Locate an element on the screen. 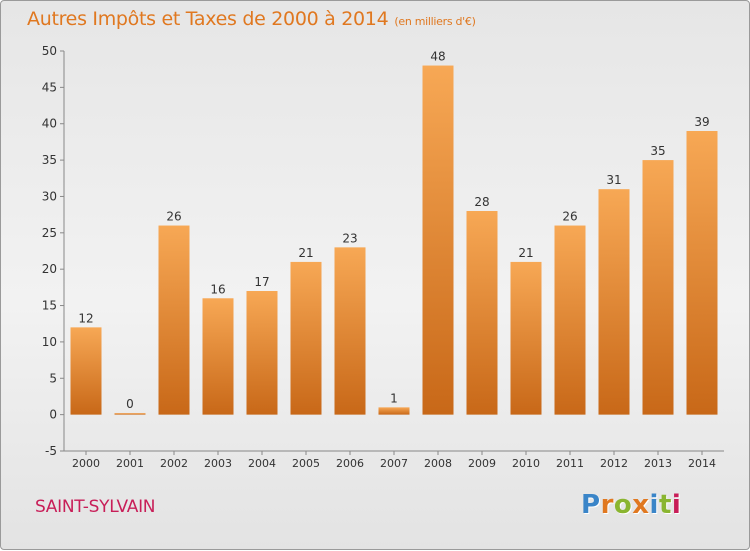  logo-letter: P is located at coordinates (591, 505).